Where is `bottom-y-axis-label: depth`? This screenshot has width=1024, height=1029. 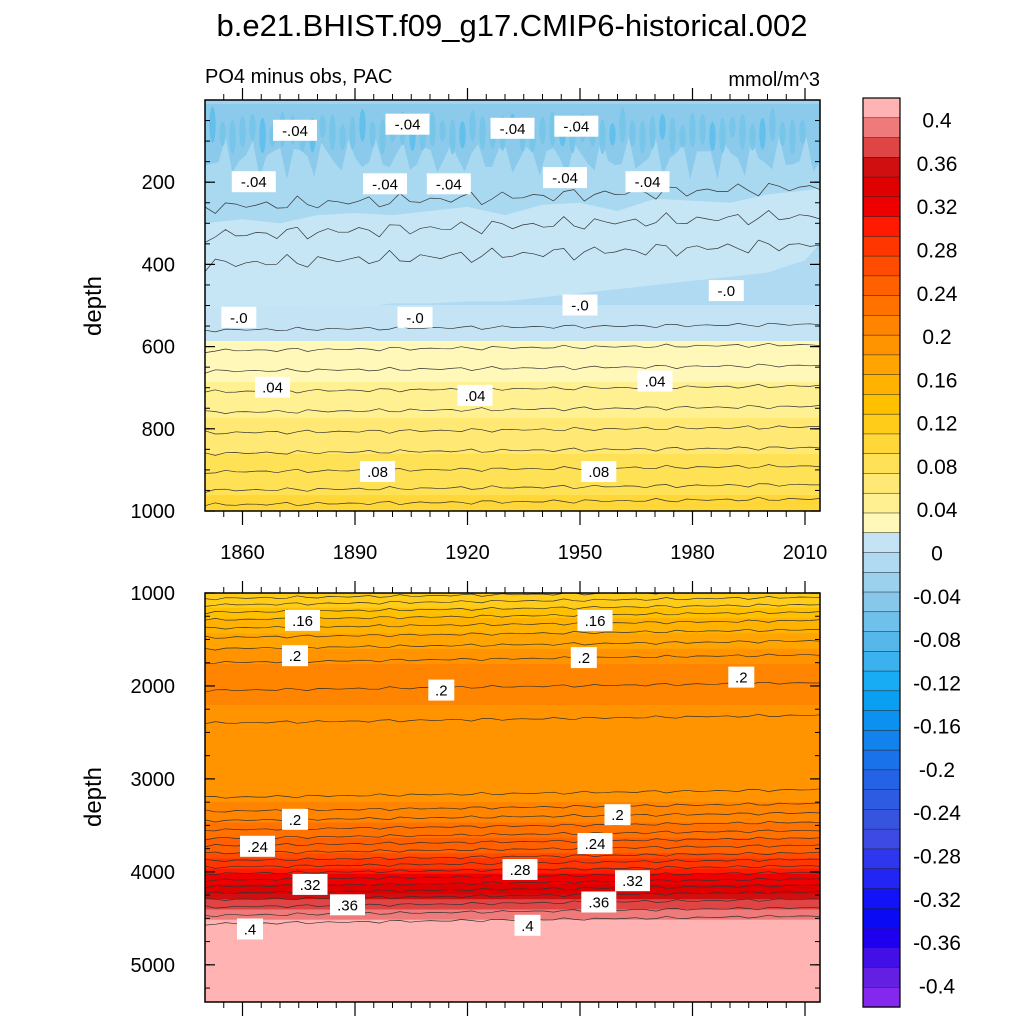
bottom-y-axis-label: depth is located at coordinates (93, 797).